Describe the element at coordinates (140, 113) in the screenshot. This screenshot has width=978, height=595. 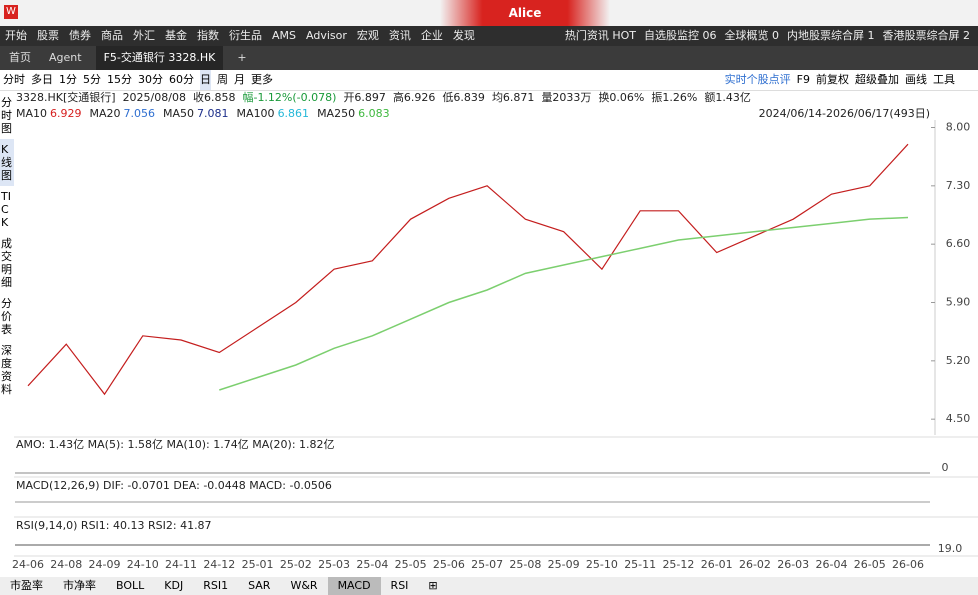
I see `ma-value: 7.056` at that location.